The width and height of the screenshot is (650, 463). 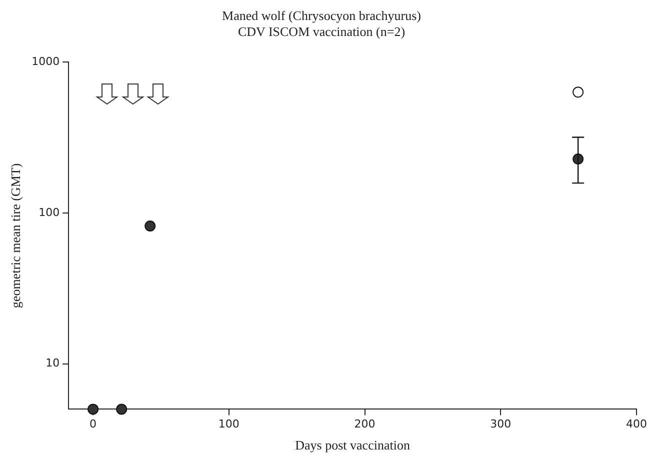 I want to click on x-tick-label: 200, so click(x=365, y=424).